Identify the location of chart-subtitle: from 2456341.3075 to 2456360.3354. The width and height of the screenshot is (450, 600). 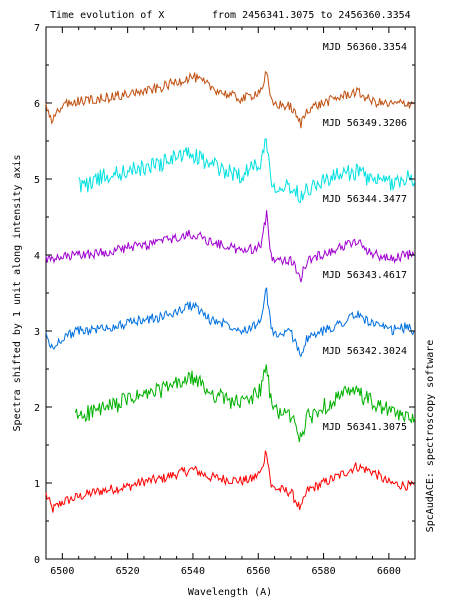
(311, 15).